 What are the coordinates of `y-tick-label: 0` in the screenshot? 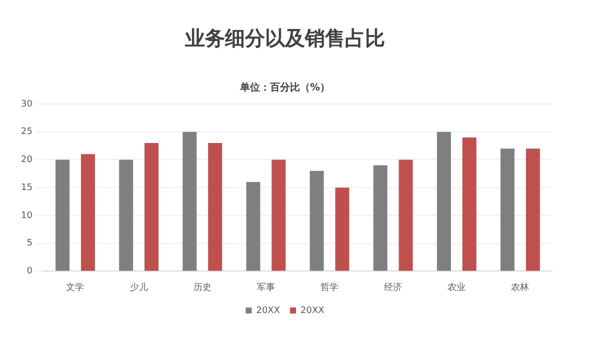 It's located at (29, 271).